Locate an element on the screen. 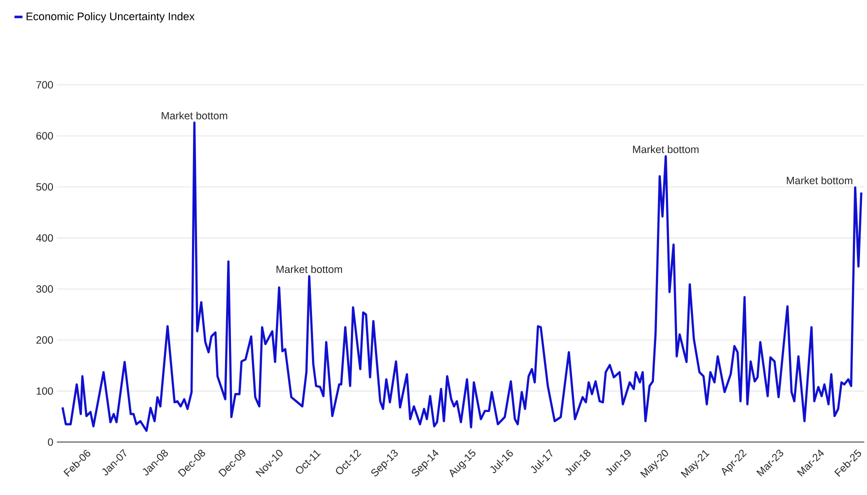 The image size is (867, 495). y-tick-label: 400 is located at coordinates (44, 238).